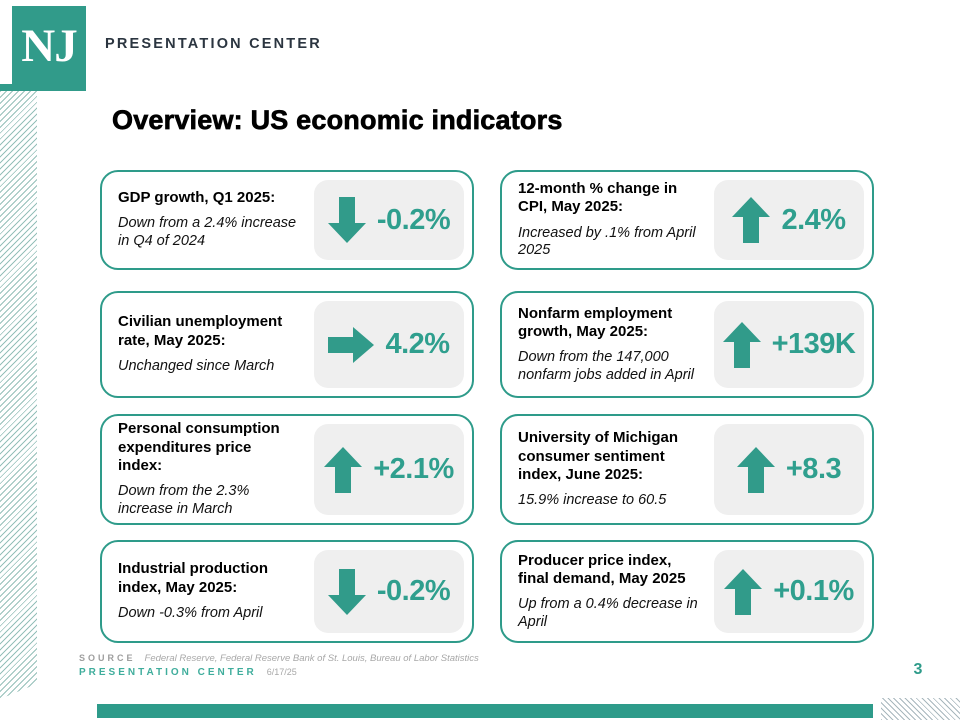 The image size is (960, 720). I want to click on indicator-value-box: 4.2%, so click(389, 344).